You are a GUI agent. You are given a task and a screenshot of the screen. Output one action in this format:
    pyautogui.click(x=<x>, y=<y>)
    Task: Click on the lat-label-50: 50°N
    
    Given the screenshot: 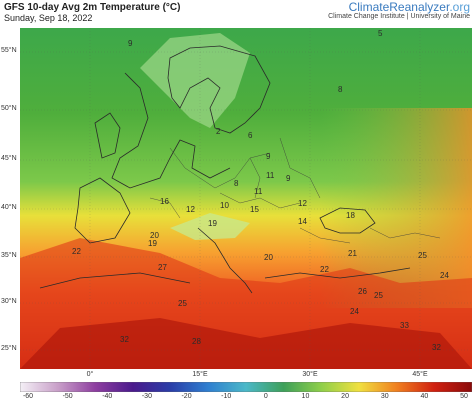 What is the action you would take?
    pyautogui.click(x=9, y=108)
    